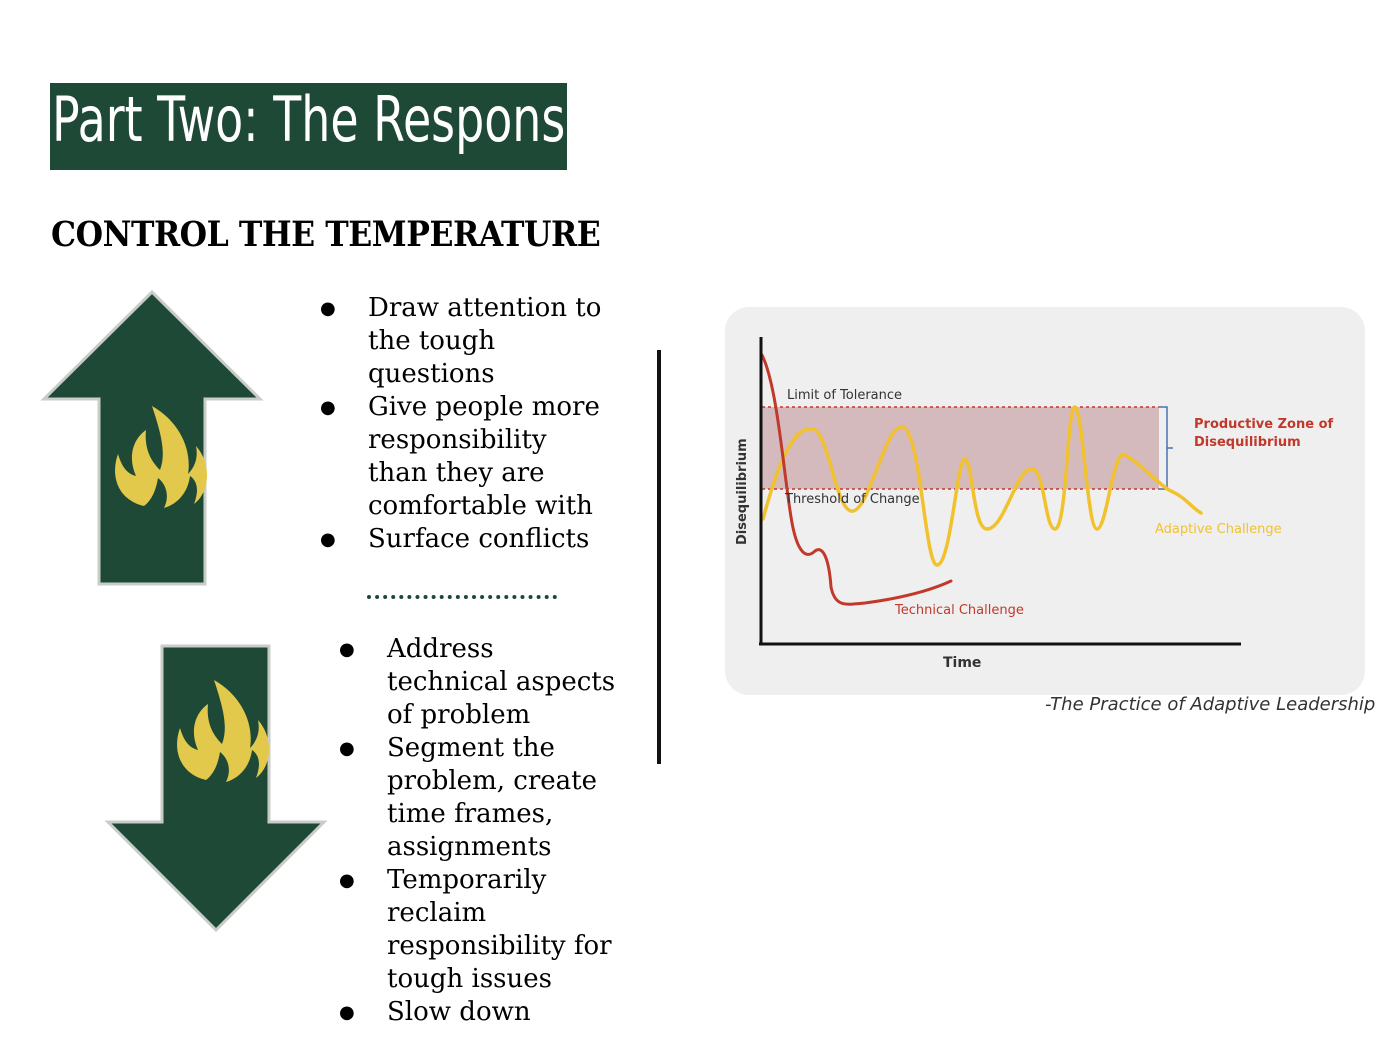 This screenshot has width=1390, height=1048. I want to click on list-item: Address technical aspects of problem, so click(479, 682).